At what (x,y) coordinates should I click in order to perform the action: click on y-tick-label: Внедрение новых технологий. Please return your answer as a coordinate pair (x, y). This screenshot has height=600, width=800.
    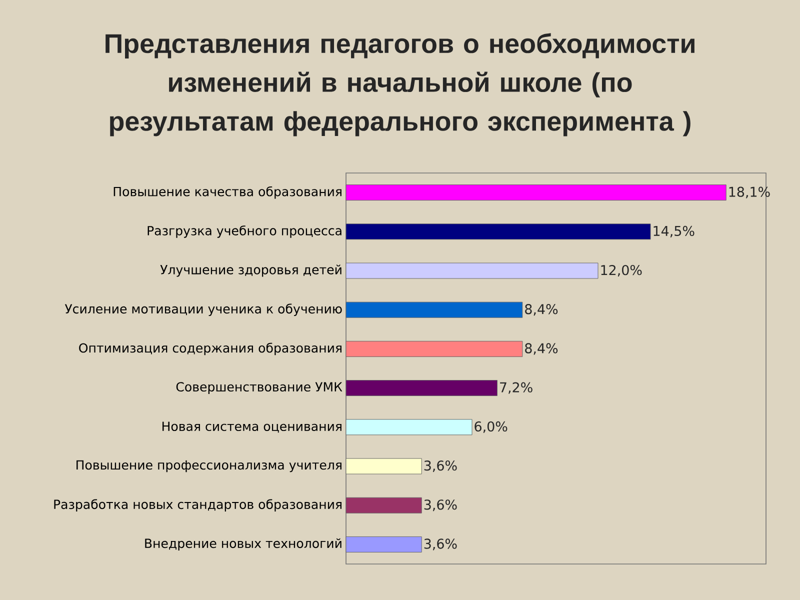
    Looking at the image, I should click on (243, 544).